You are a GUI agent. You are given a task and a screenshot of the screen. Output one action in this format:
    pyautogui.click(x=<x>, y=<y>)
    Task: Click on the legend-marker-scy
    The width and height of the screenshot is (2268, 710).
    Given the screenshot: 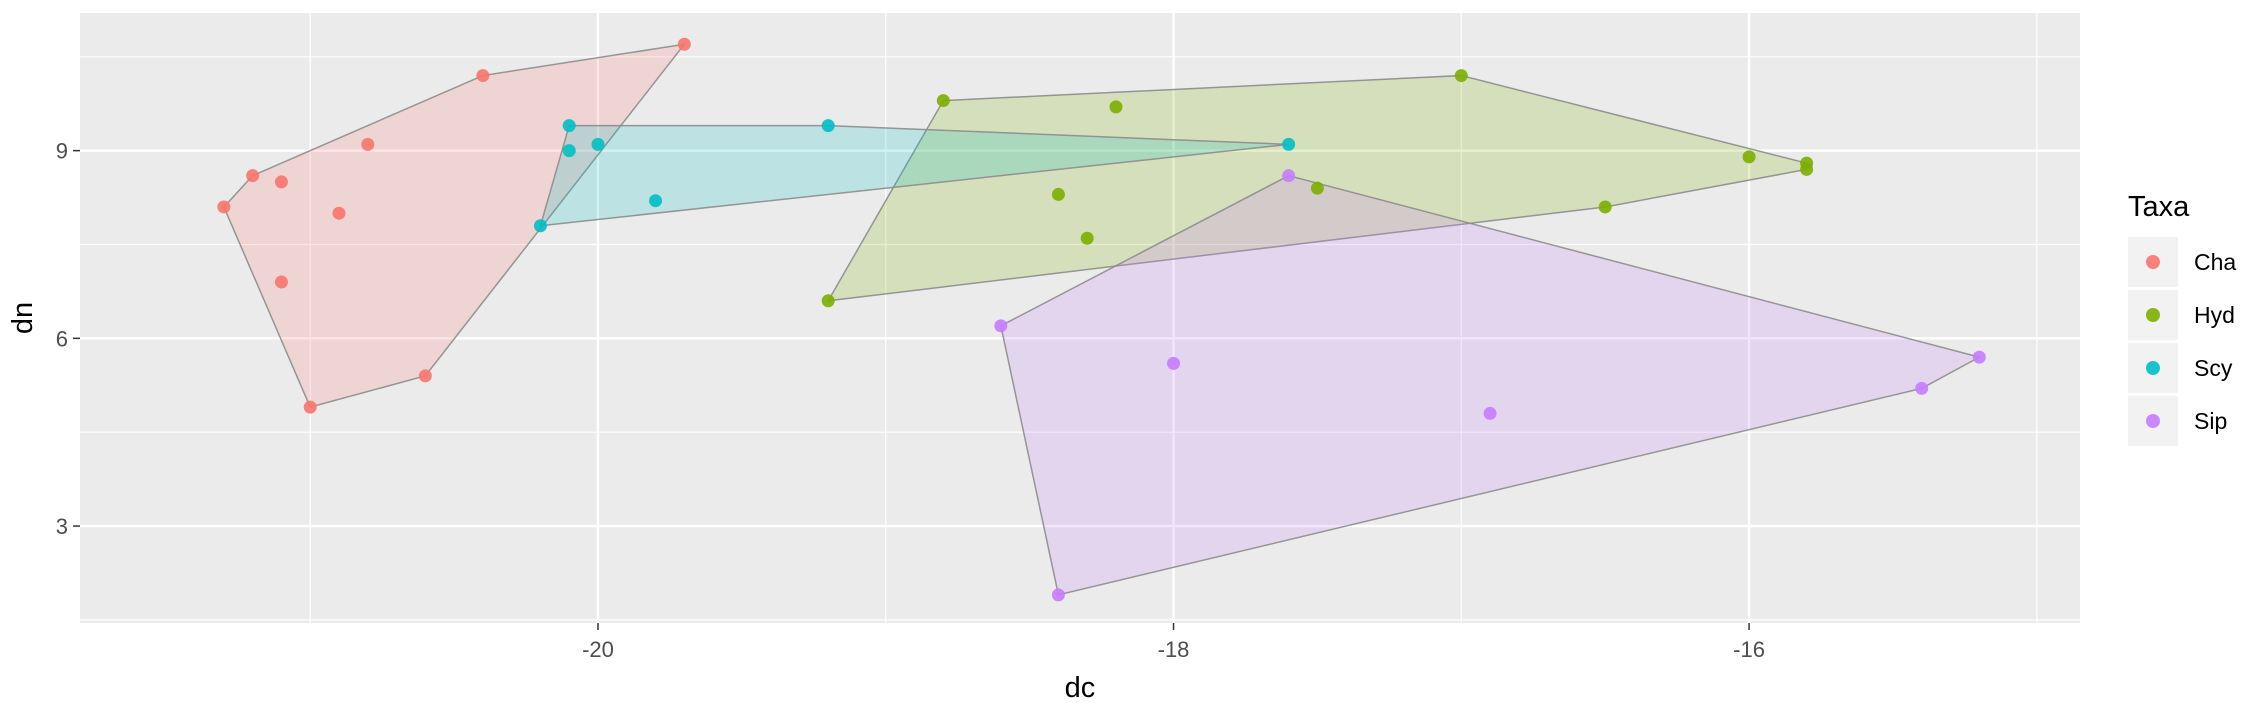 What is the action you would take?
    pyautogui.click(x=2153, y=368)
    